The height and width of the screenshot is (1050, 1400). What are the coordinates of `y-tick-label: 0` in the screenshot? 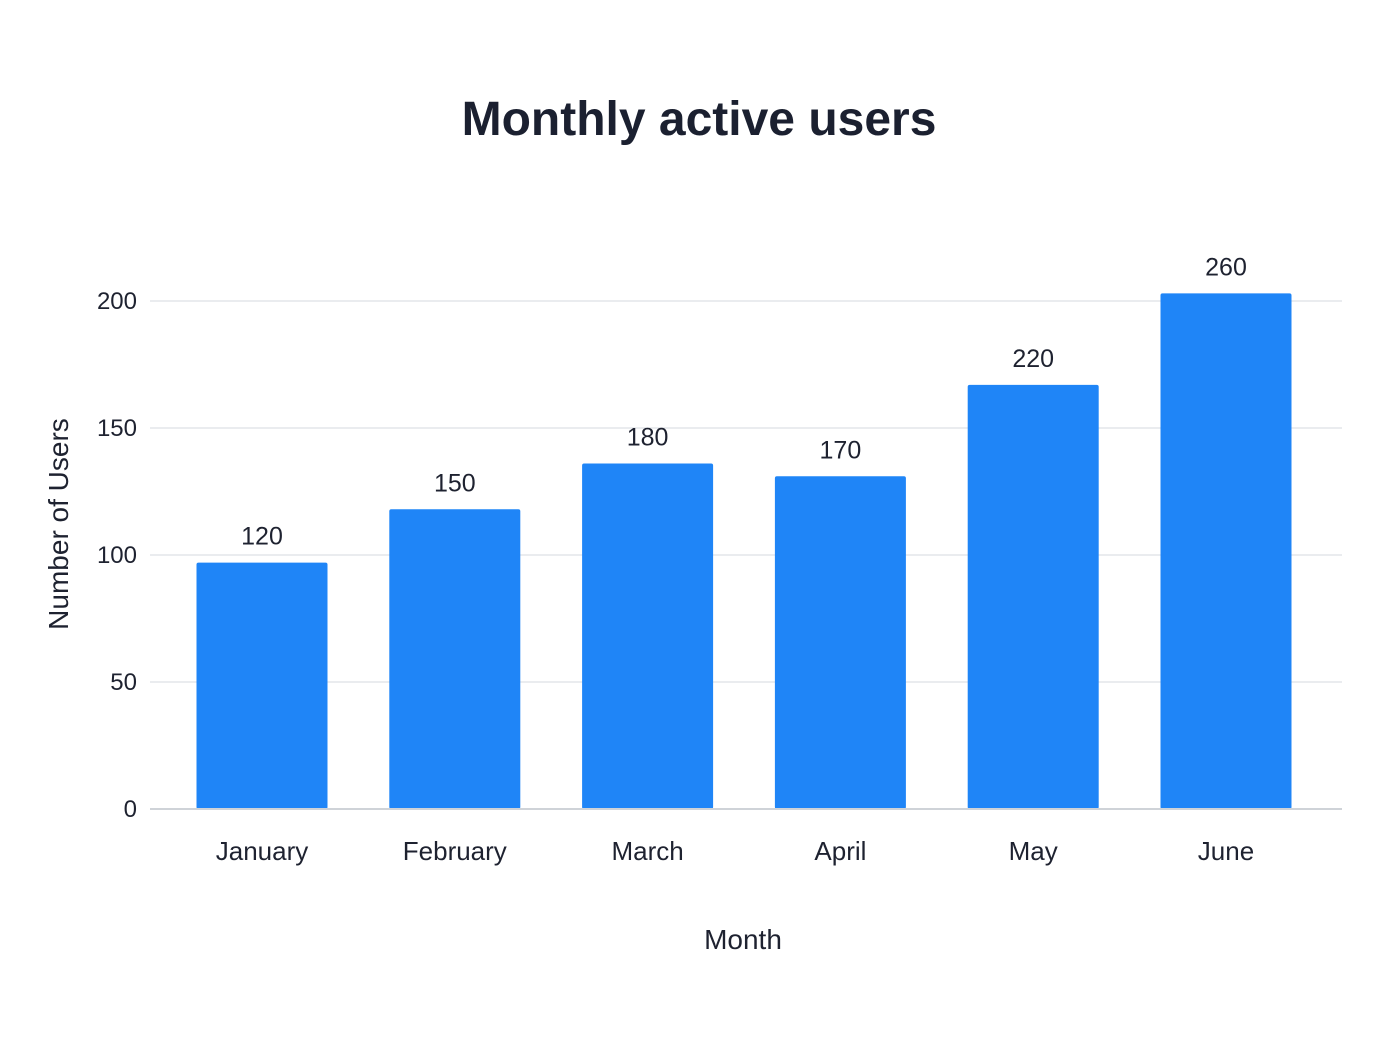 It's located at (130, 809).